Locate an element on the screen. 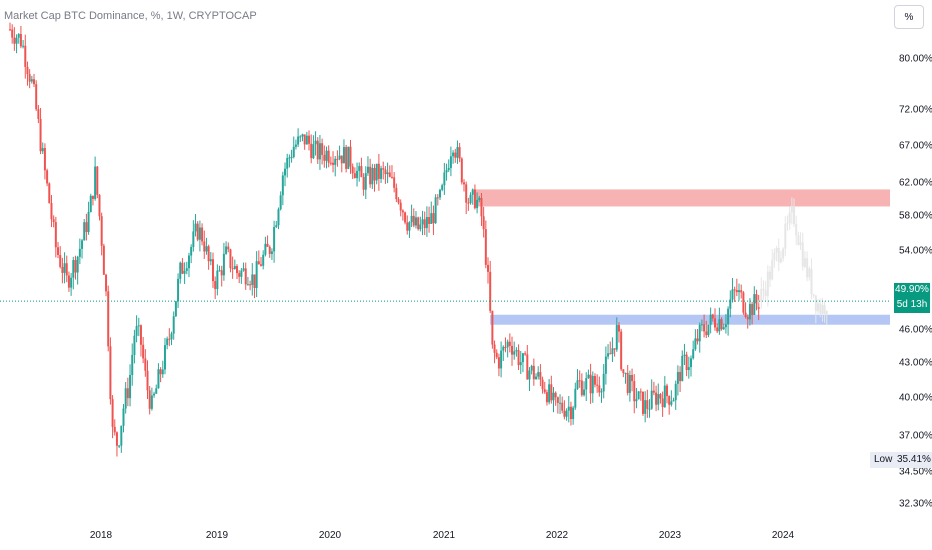  y-tick-46: 46.00% is located at coordinates (915, 330).